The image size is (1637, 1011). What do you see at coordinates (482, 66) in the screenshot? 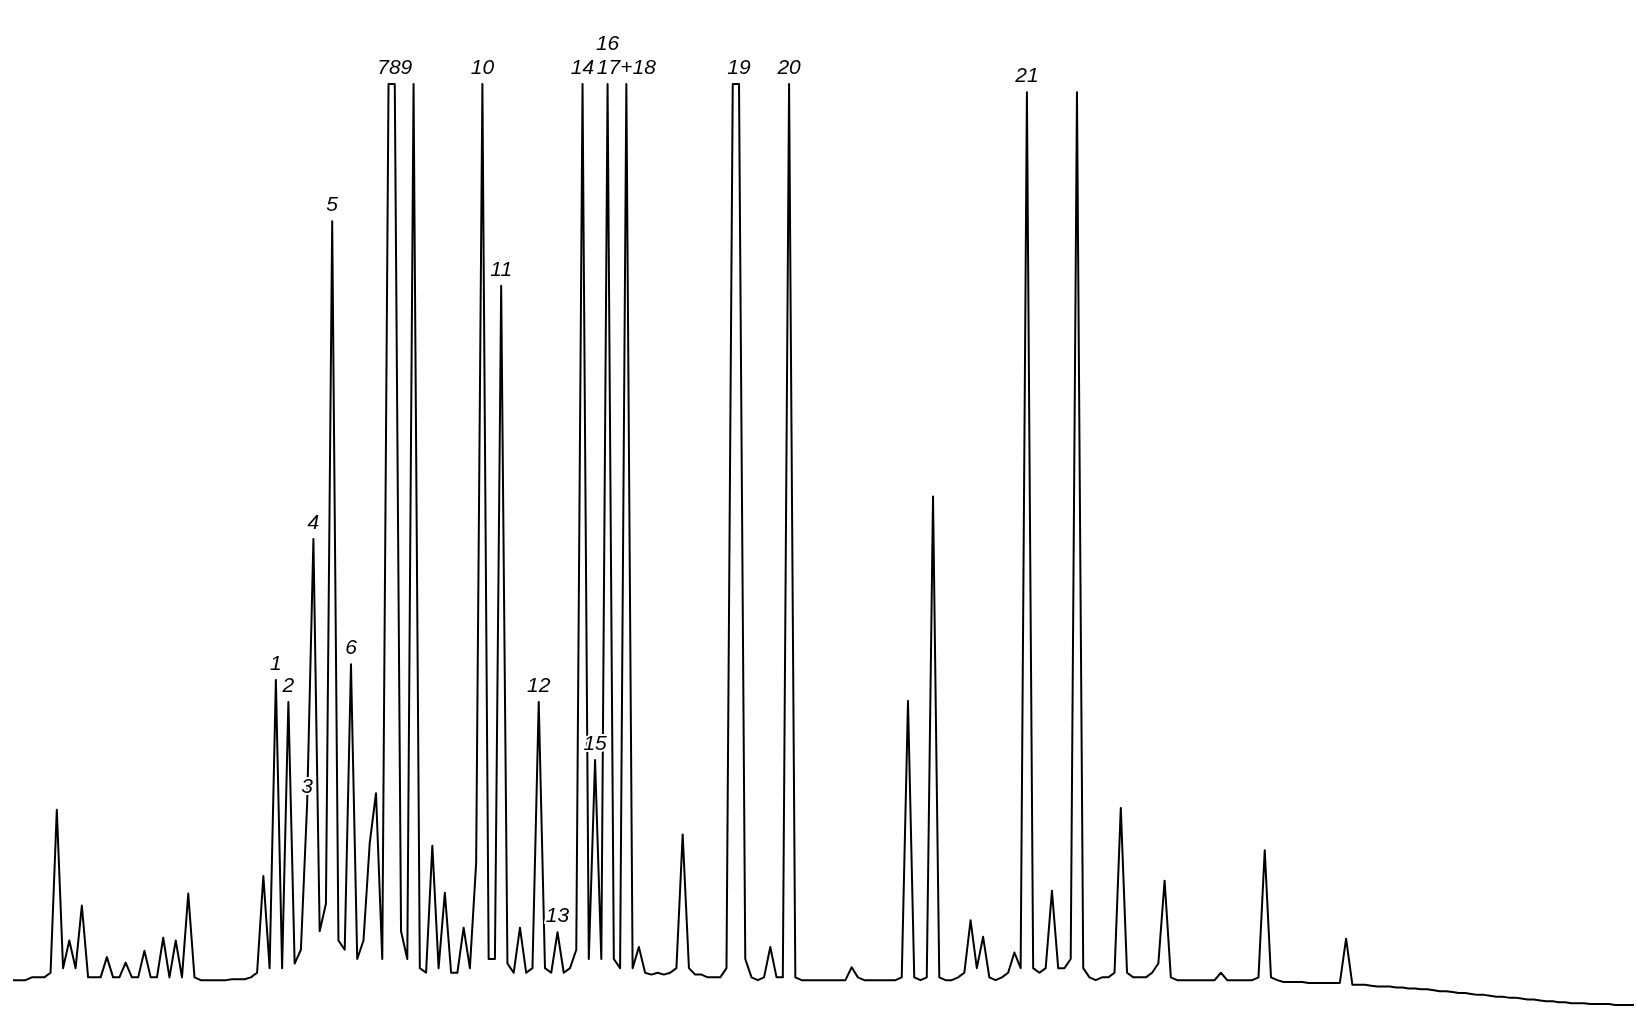
I see `x-tick-label: 10` at bounding box center [482, 66].